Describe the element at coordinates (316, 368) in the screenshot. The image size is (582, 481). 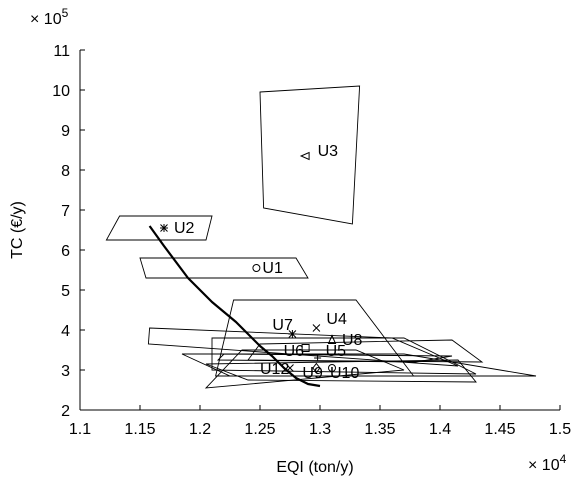
I see `point-u9` at that location.